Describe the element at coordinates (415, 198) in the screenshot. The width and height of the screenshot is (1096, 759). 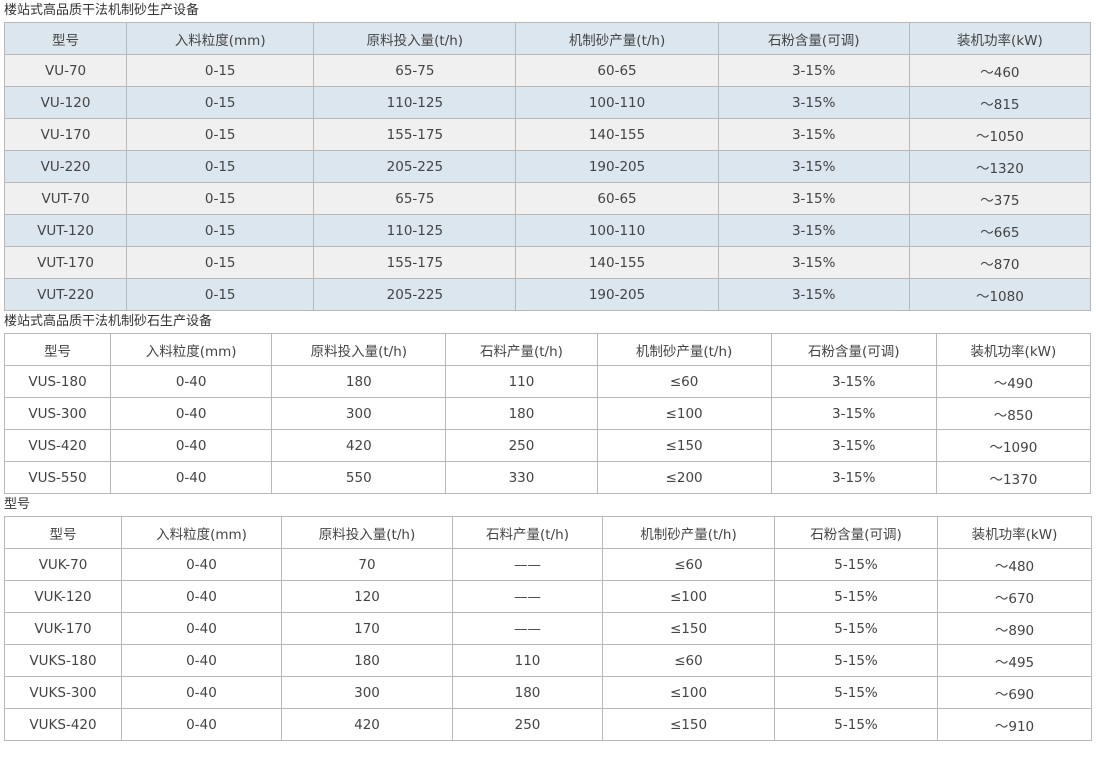
I see `table-cell: 65-75` at that location.